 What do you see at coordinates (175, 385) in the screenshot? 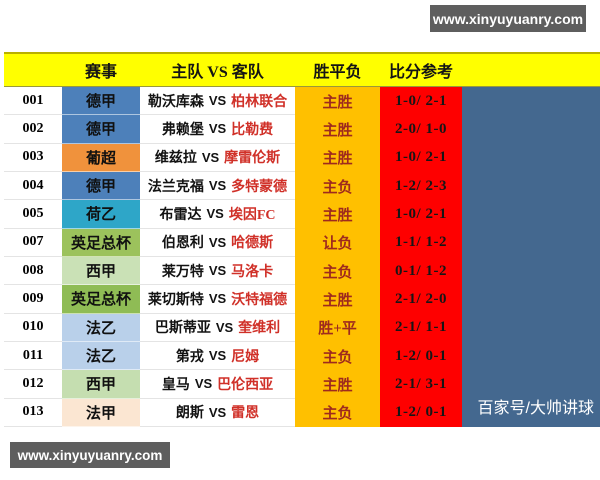
I see `home-team: 皇马` at bounding box center [175, 385].